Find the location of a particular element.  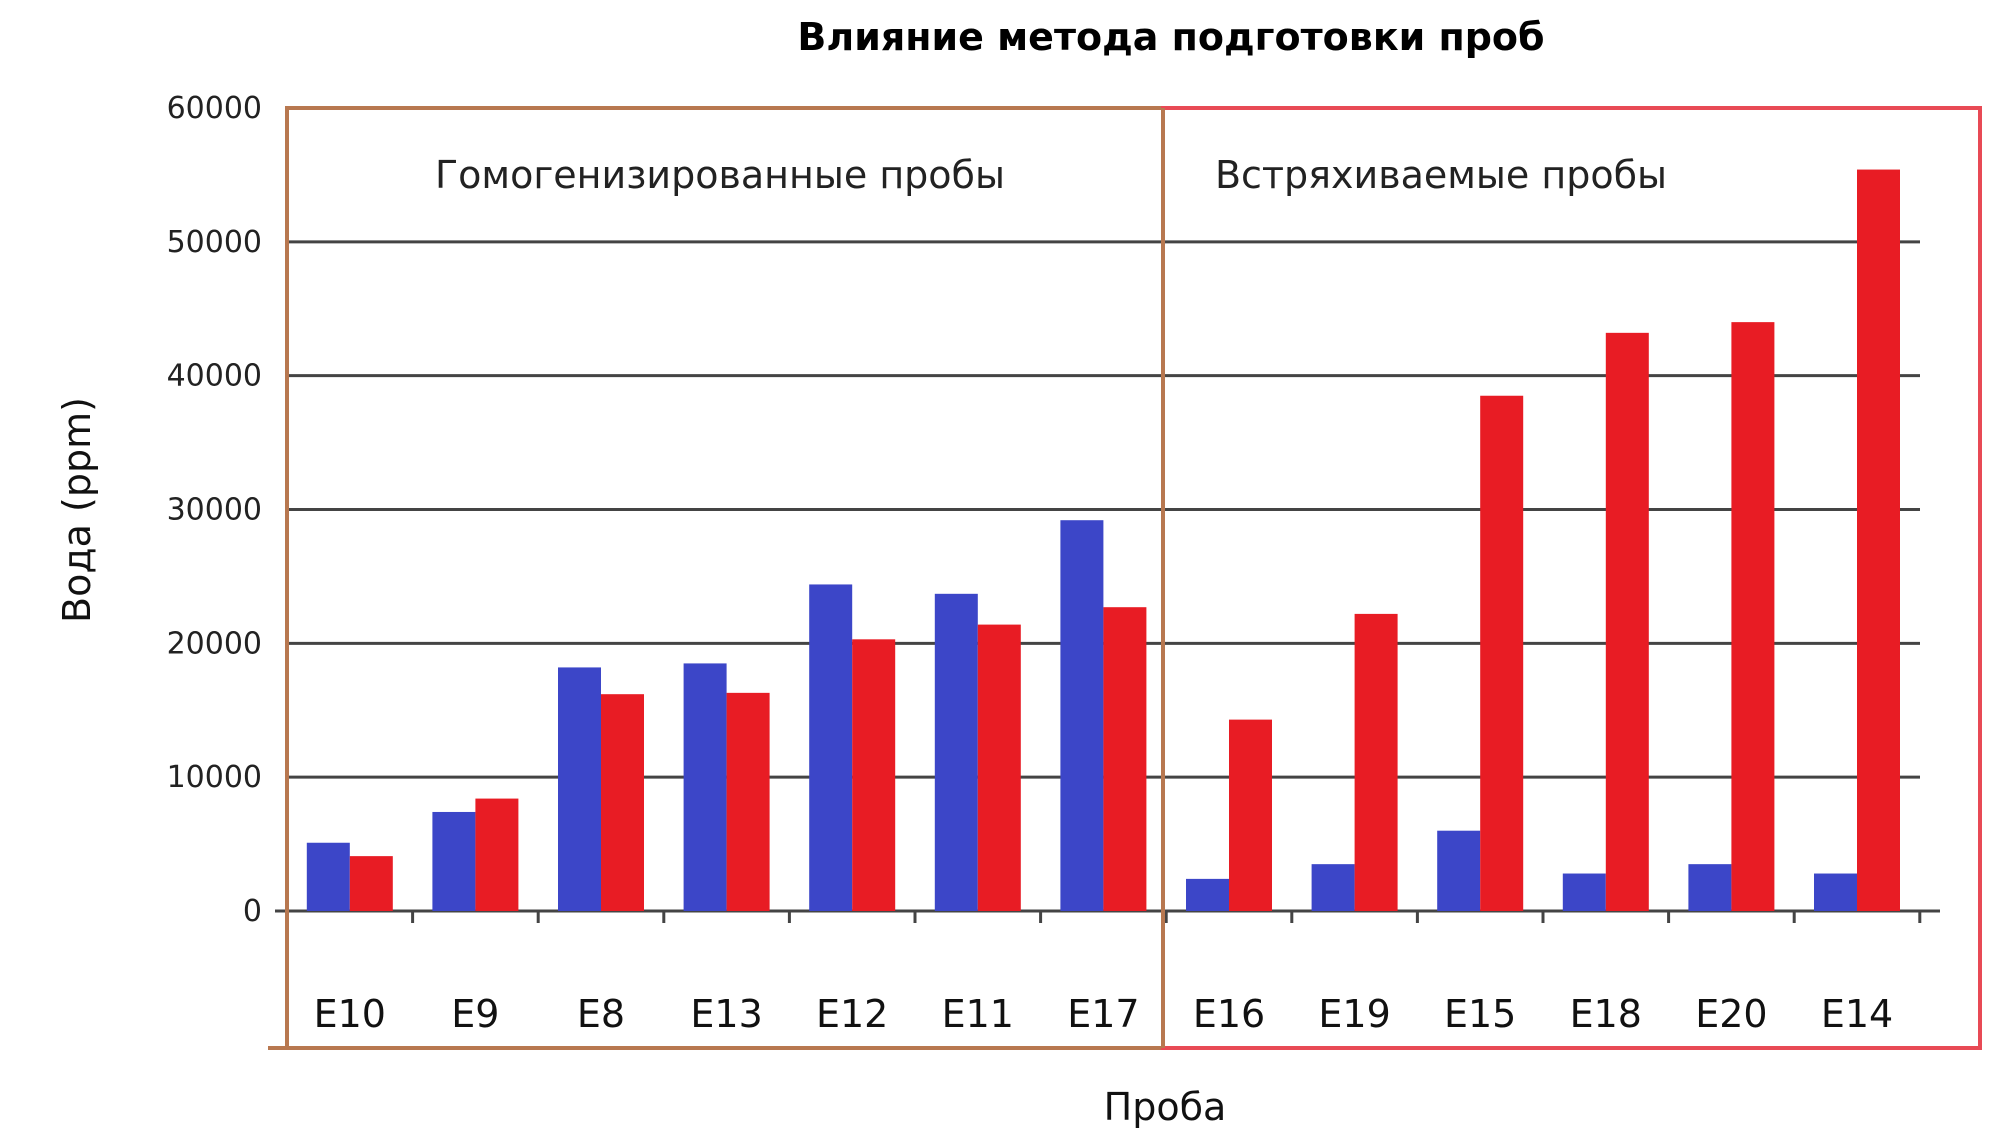

x-tick-label: E18 is located at coordinates (1606, 1014).